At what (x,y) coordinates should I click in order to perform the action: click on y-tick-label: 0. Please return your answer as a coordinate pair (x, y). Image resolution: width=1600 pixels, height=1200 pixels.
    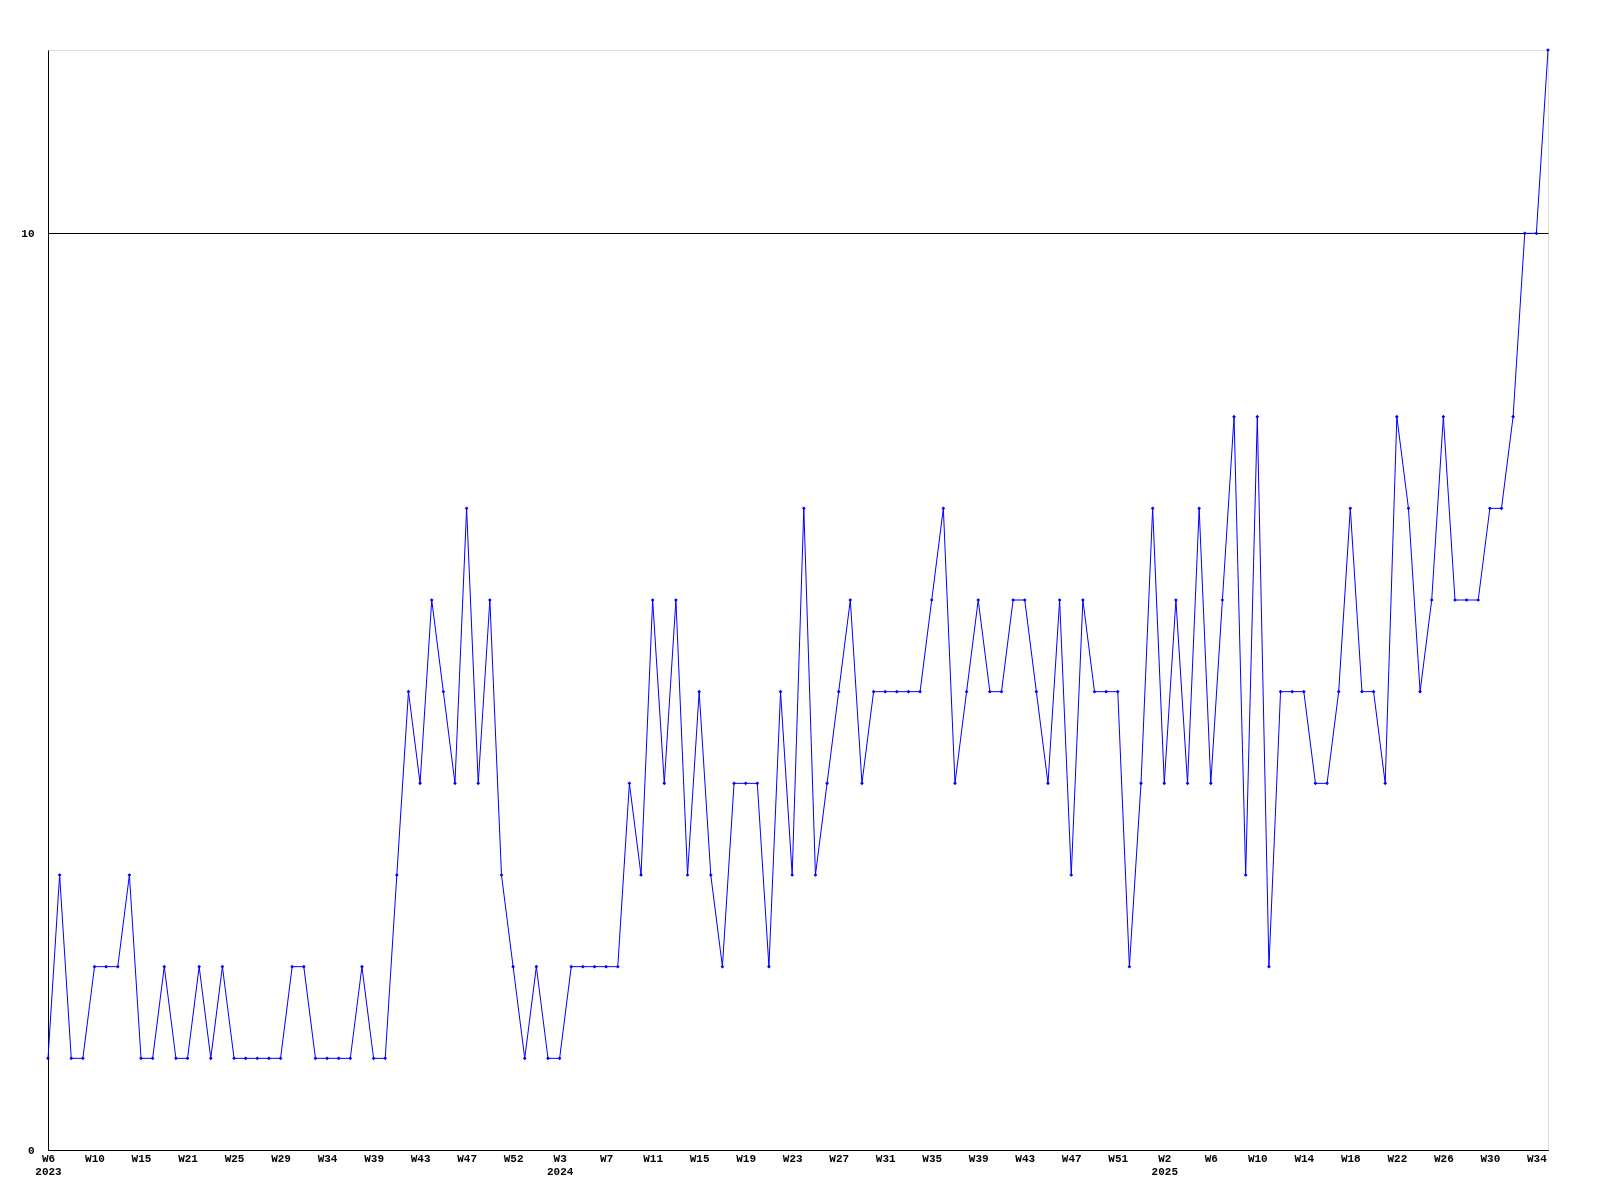
    Looking at the image, I should click on (31, 1150).